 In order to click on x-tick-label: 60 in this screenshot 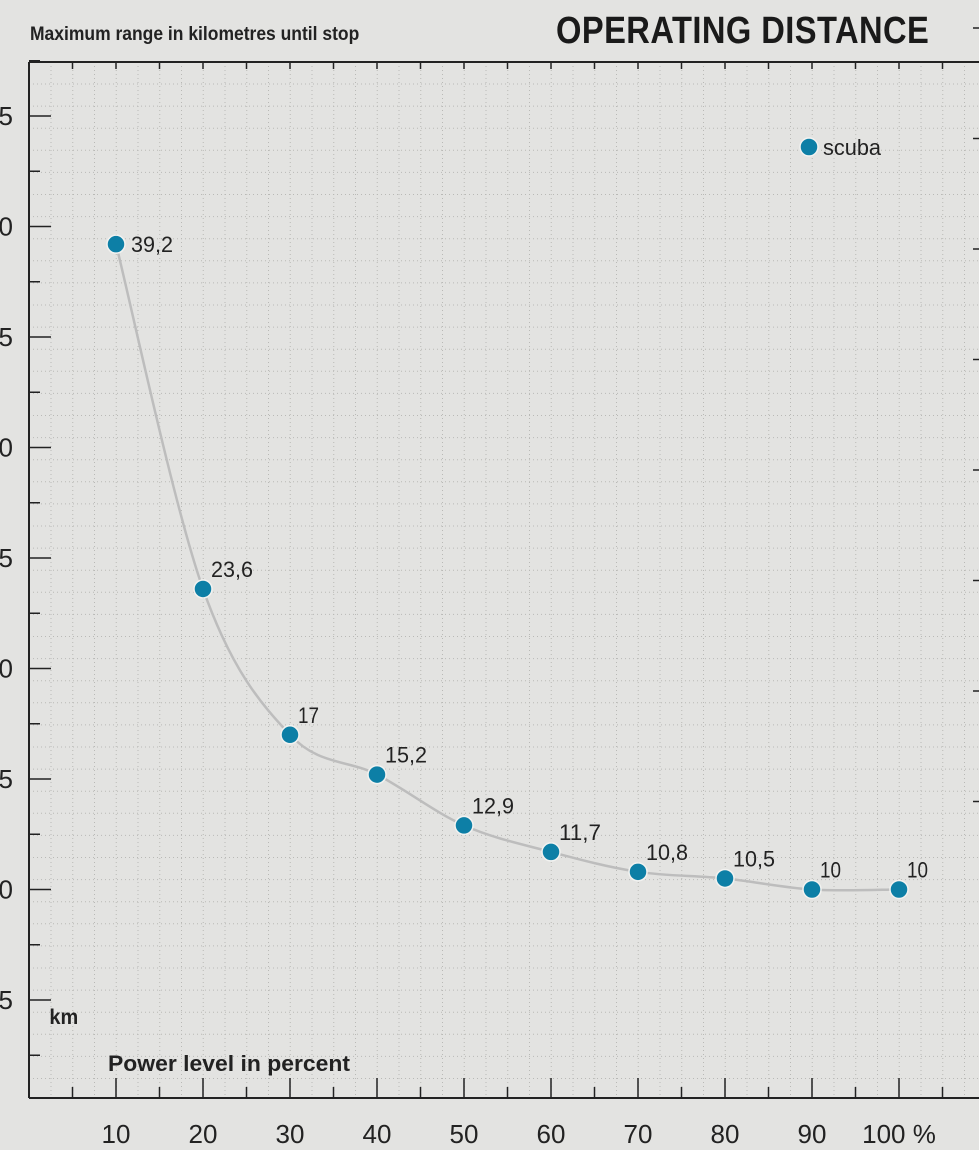, I will do `click(551, 1134)`.